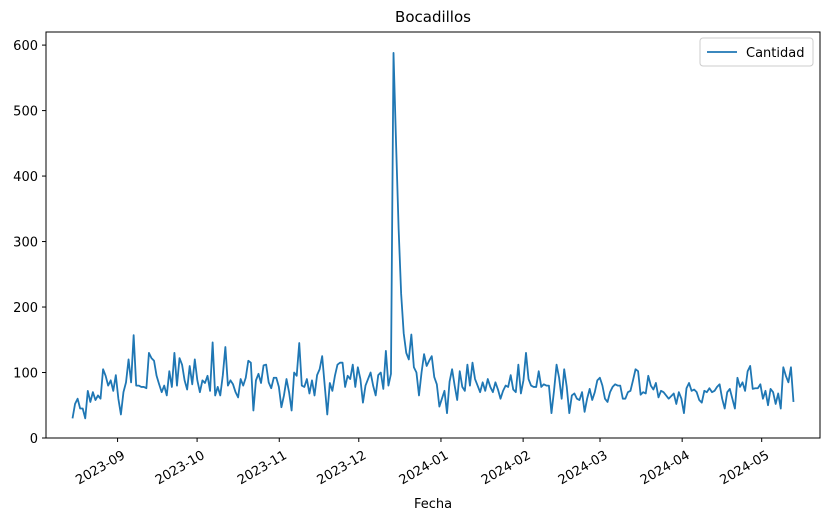 The width and height of the screenshot is (831, 518). Describe the element at coordinates (25, 112) in the screenshot. I see `y-tick-label: 500` at that location.